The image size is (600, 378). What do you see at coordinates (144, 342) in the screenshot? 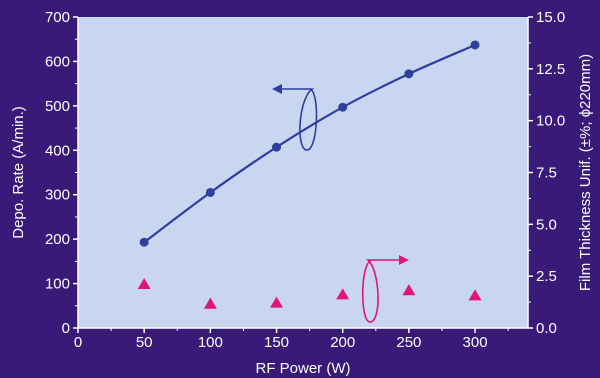
I see `x-tick-label: 50` at bounding box center [144, 342].